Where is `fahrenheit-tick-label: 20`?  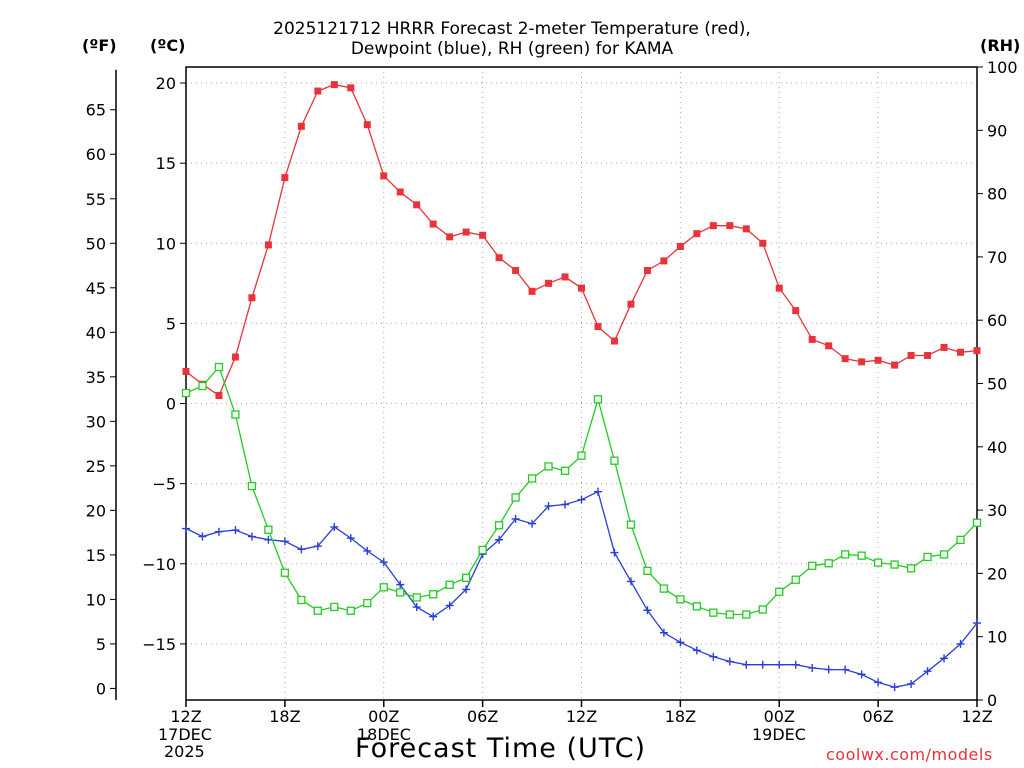 fahrenheit-tick-label: 20 is located at coordinates (96, 510).